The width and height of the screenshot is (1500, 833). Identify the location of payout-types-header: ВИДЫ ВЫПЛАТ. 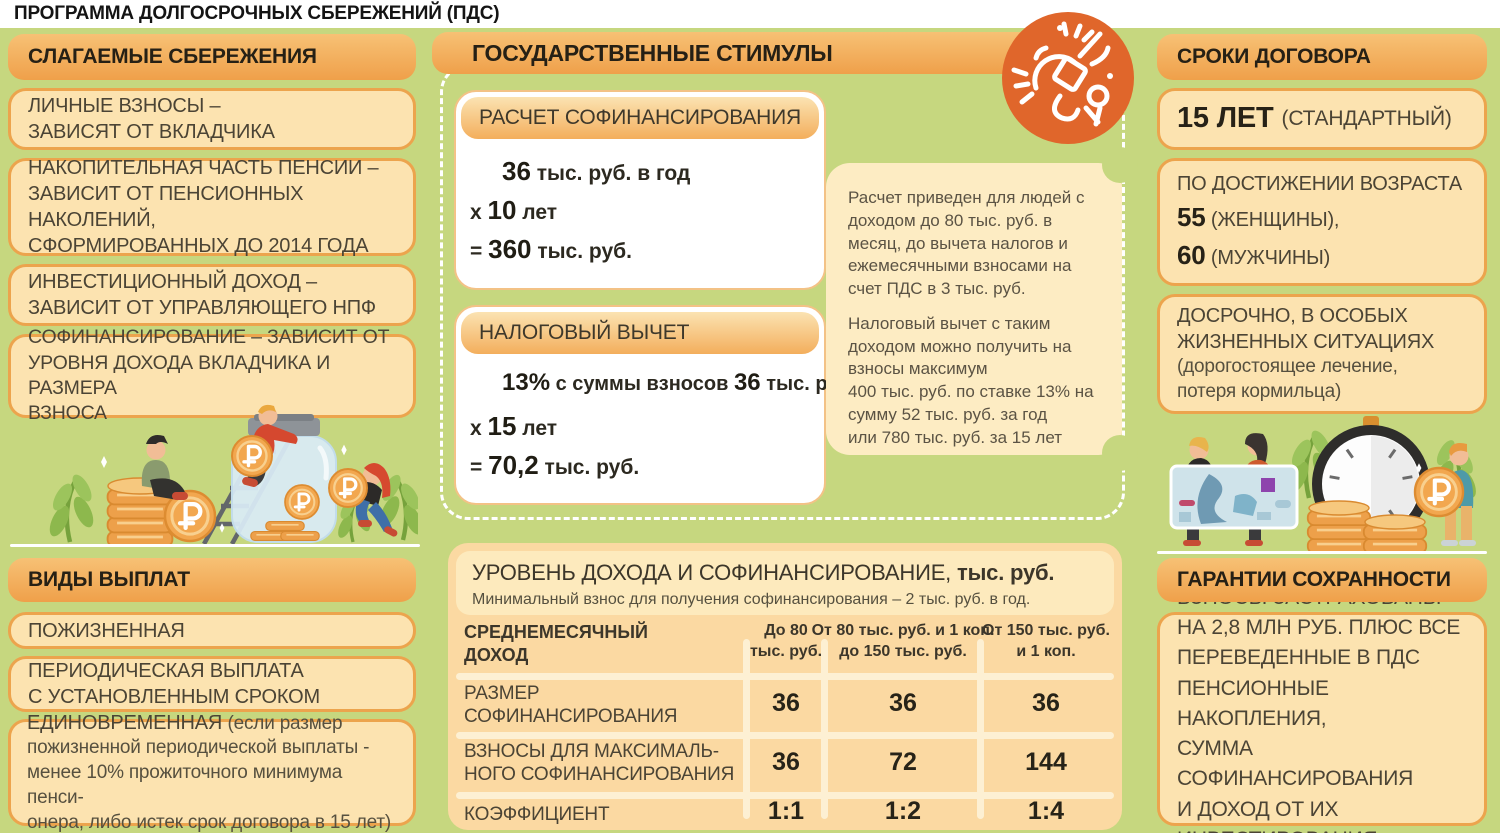
(212, 580).